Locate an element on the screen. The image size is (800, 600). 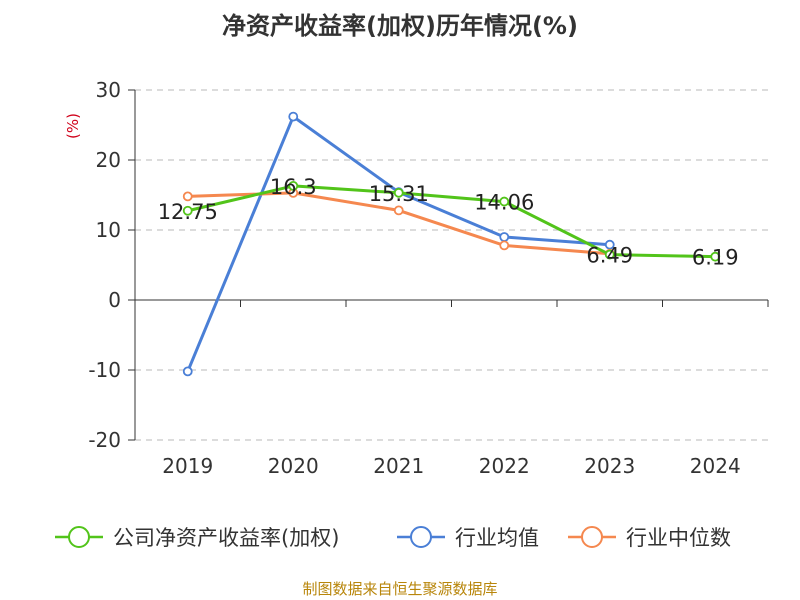
y-tick-label: -20 is located at coordinates (104, 440).